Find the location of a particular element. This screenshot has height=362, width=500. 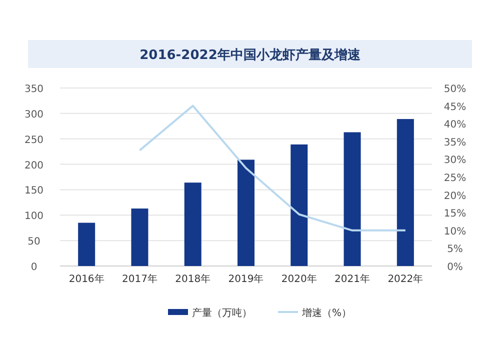

y2-tick-label: 25% is located at coordinates (455, 178).